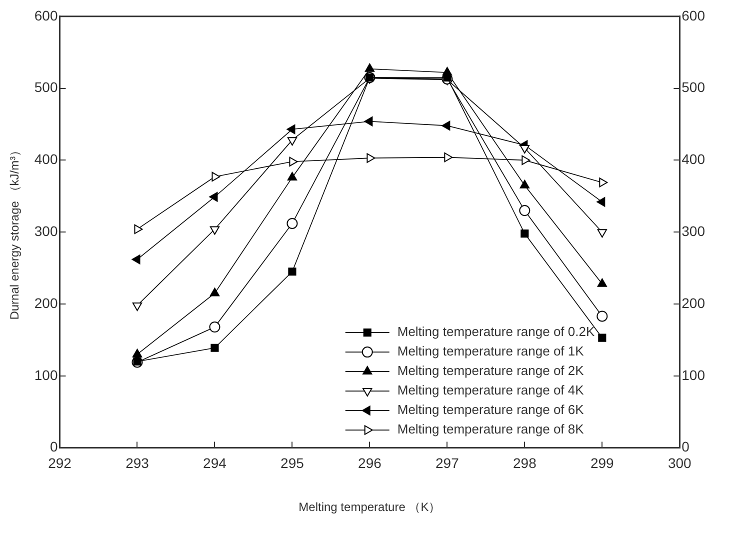 This screenshot has height=539, width=733. Describe the element at coordinates (15, 232) in the screenshot. I see `y-axis-title: Durnal energy storage （kJ/m³）` at that location.